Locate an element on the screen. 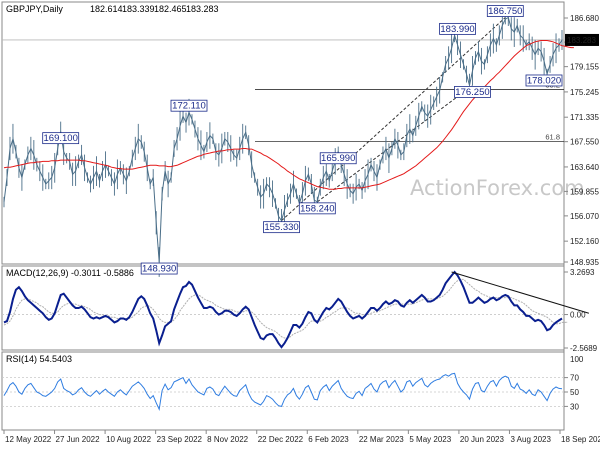 The image size is (600, 450). x-tick-label: 3 Aug 2023 is located at coordinates (530, 439).